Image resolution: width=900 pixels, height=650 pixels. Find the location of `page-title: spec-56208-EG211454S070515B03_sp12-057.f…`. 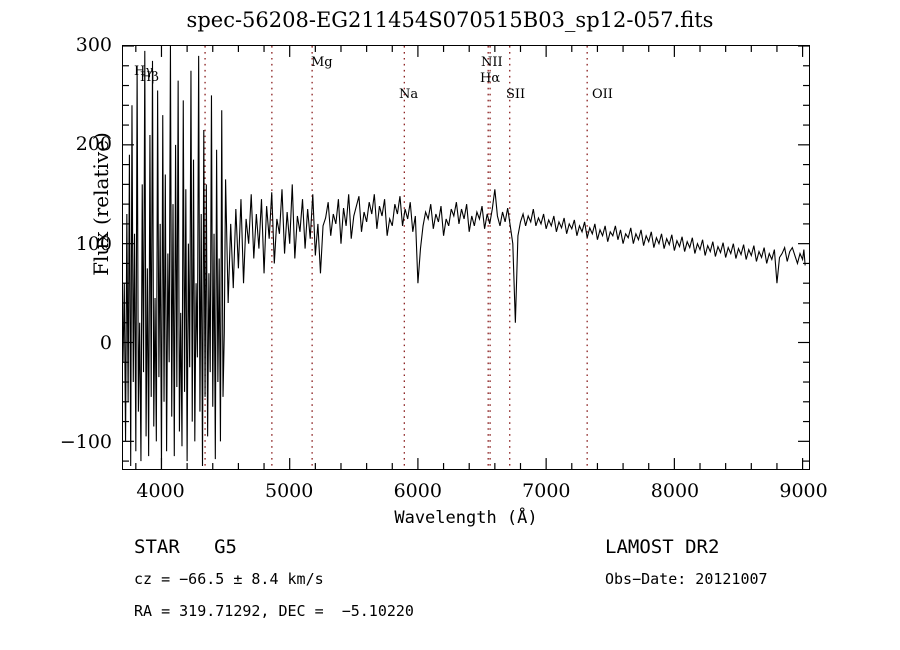

page-title: spec-56208-EG211454S070515B03_sp12-057.f… is located at coordinates (450, 20).